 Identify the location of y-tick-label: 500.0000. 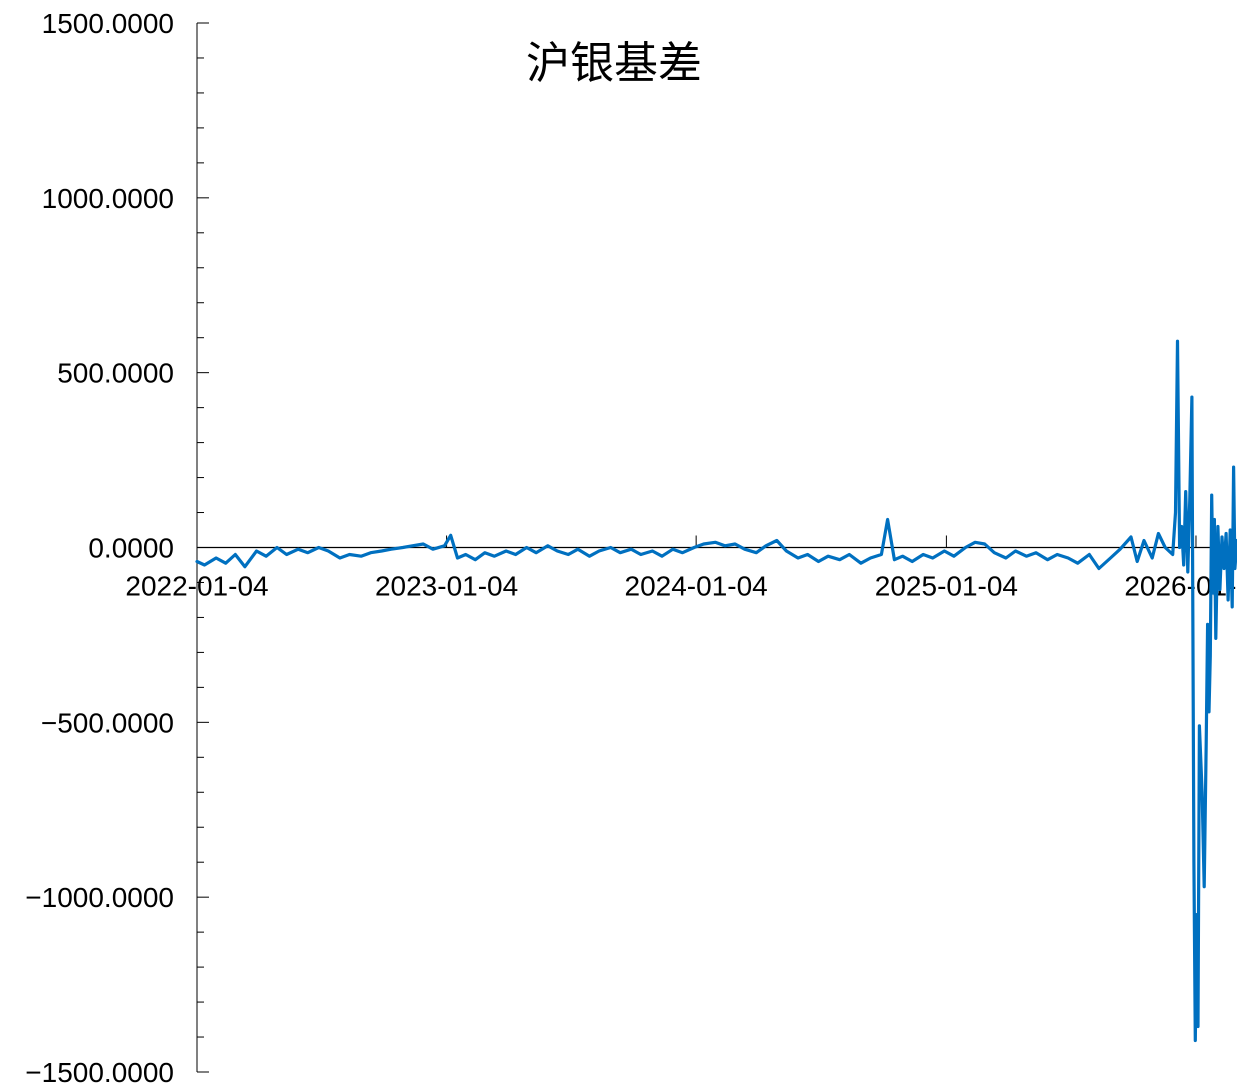
(115, 373).